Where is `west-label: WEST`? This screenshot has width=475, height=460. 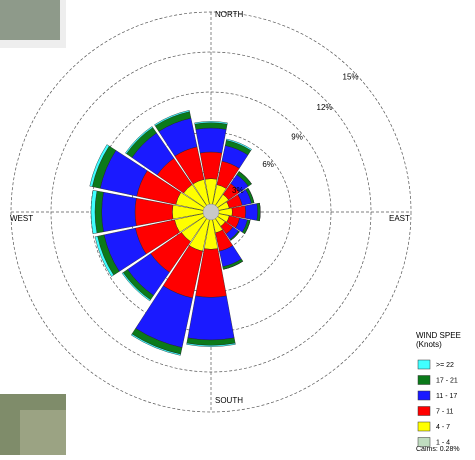 west-label: WEST is located at coordinates (21, 218).